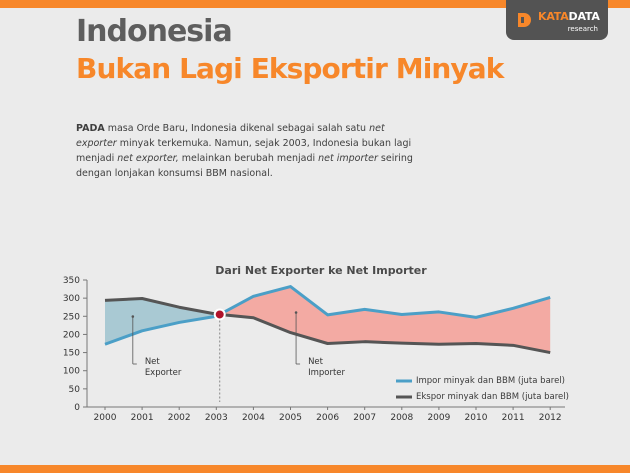  Describe the element at coordinates (71, 317) in the screenshot. I see `y-tick-label: 250` at that location.